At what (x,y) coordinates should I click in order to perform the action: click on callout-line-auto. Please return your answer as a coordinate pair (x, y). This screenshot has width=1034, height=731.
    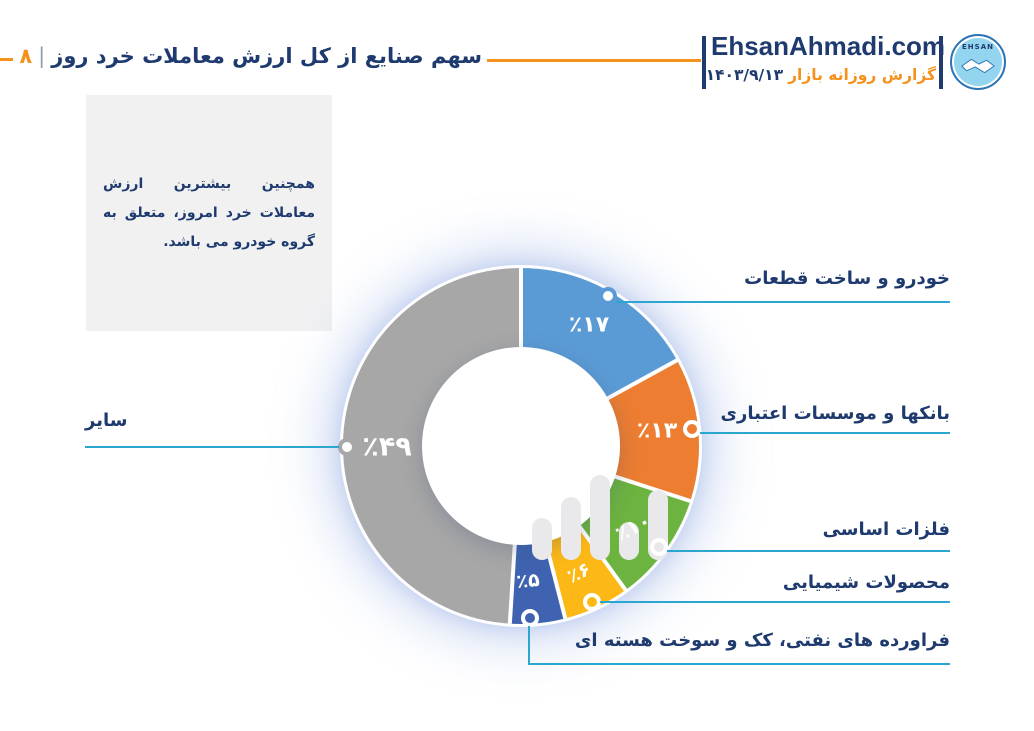
    Looking at the image, I should click on (783, 302).